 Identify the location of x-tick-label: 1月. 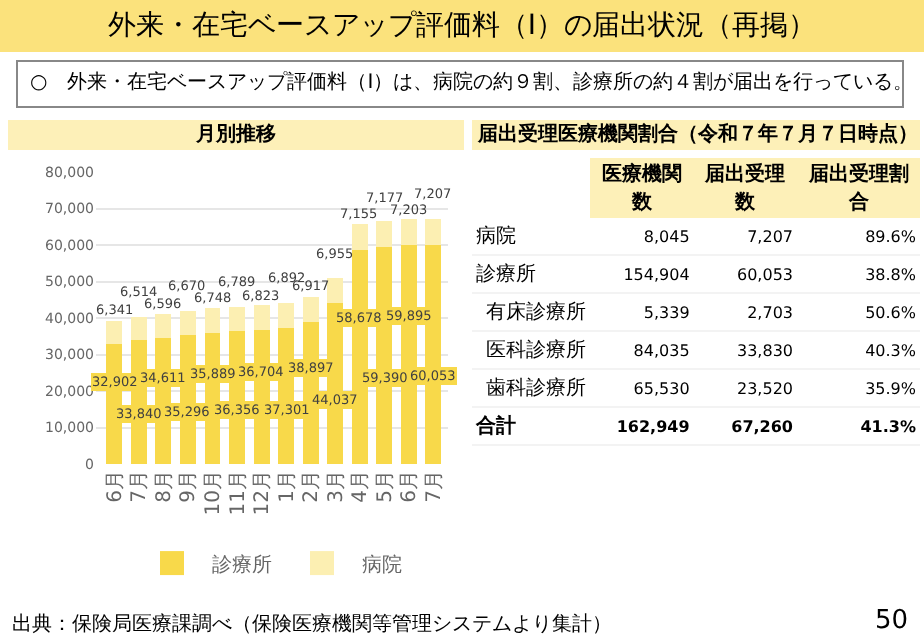
(287, 486).